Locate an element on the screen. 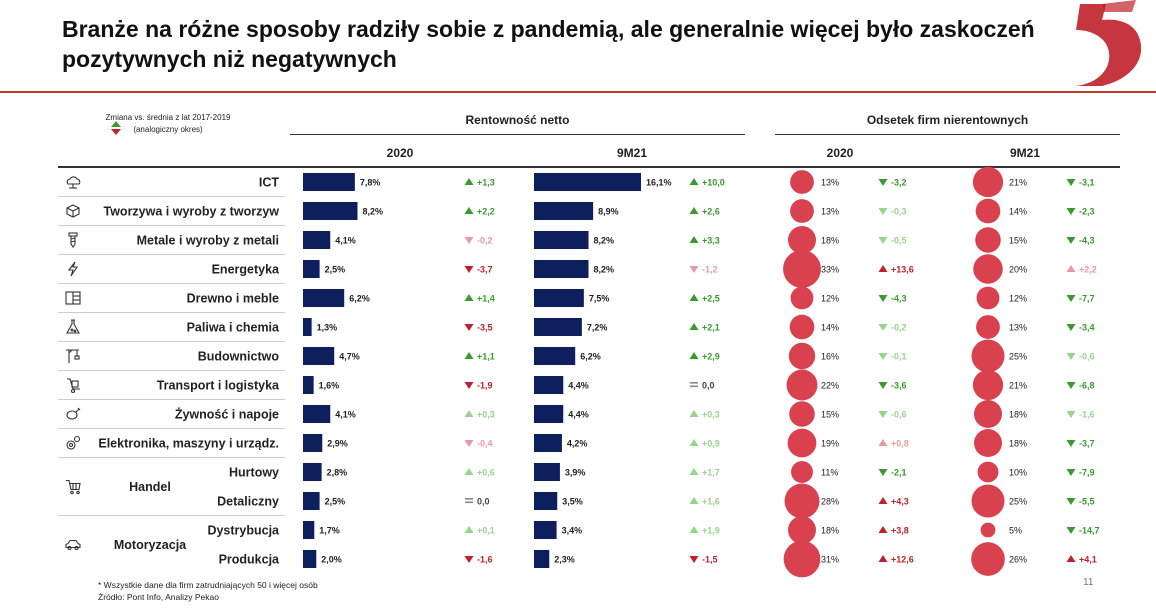 This screenshot has height=610, width=1156. row4-rent-2020-bar is located at coordinates (311, 269).